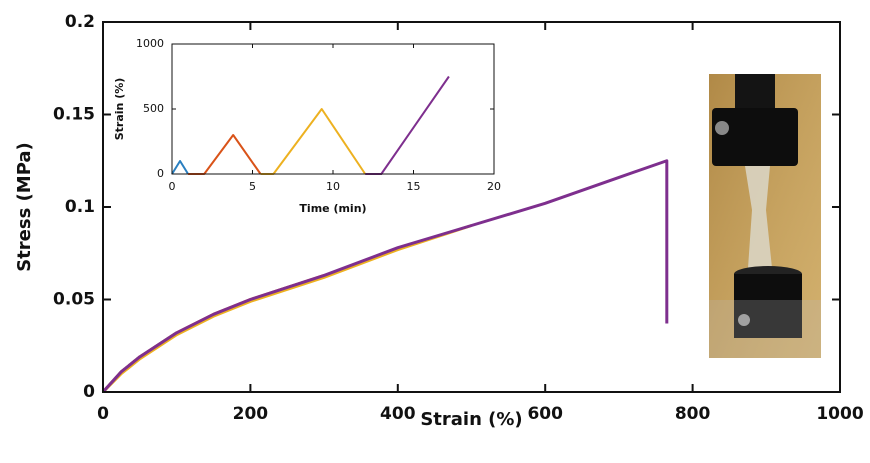 Image resolution: width=870 pixels, height=463 pixels. I want to click on y-tick-label: 500, so click(153, 108).